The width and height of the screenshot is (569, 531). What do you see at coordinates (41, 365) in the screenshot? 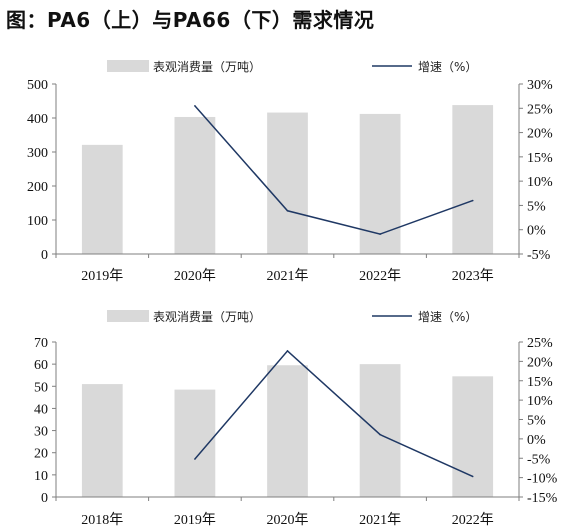
I see `left-tick-label: 60` at bounding box center [41, 365].